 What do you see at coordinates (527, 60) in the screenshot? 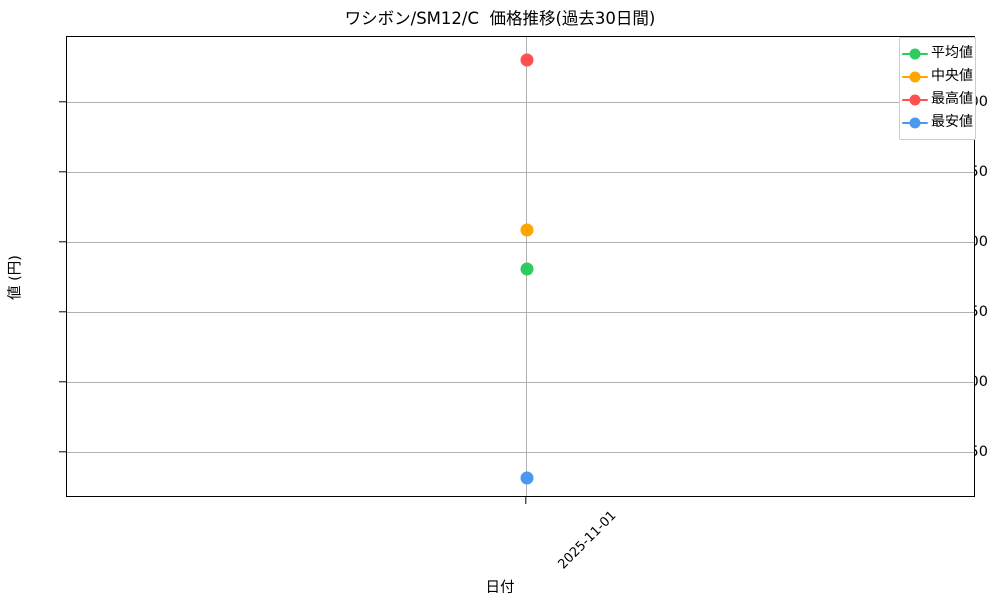
I see `data-point-max` at bounding box center [527, 60].